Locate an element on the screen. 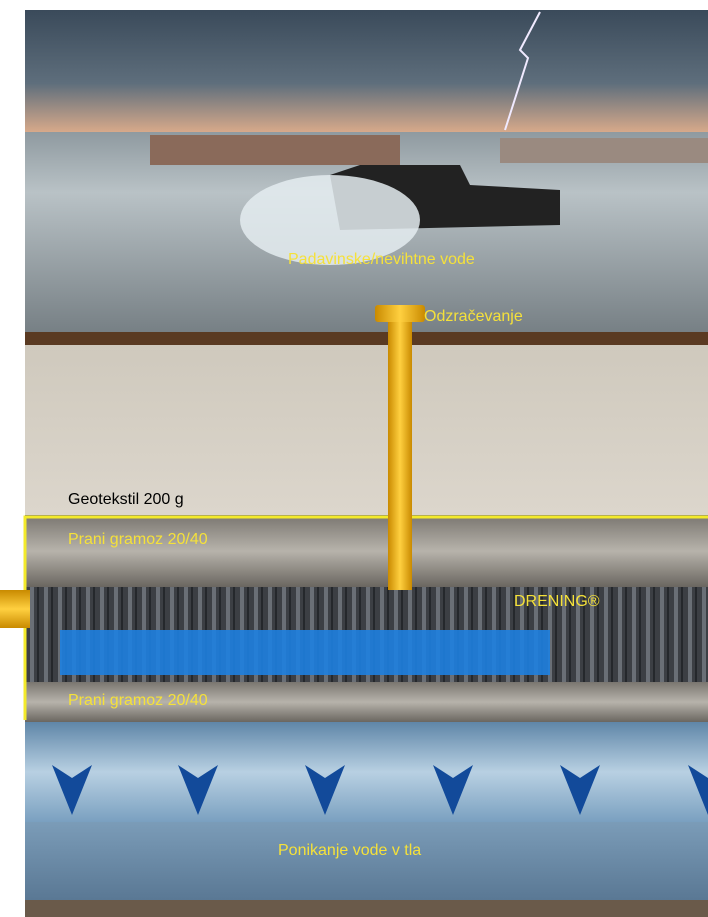  label: Geotekstil 200 g is located at coordinates (126, 499).